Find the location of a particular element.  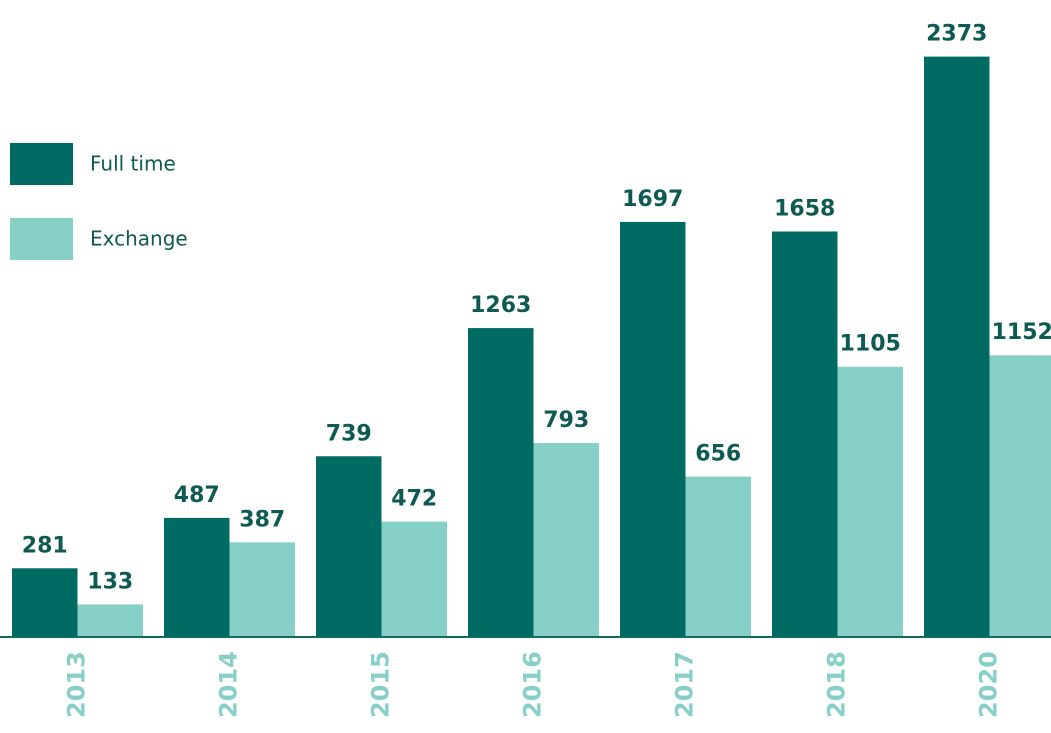

data-label: 387 is located at coordinates (262, 519).